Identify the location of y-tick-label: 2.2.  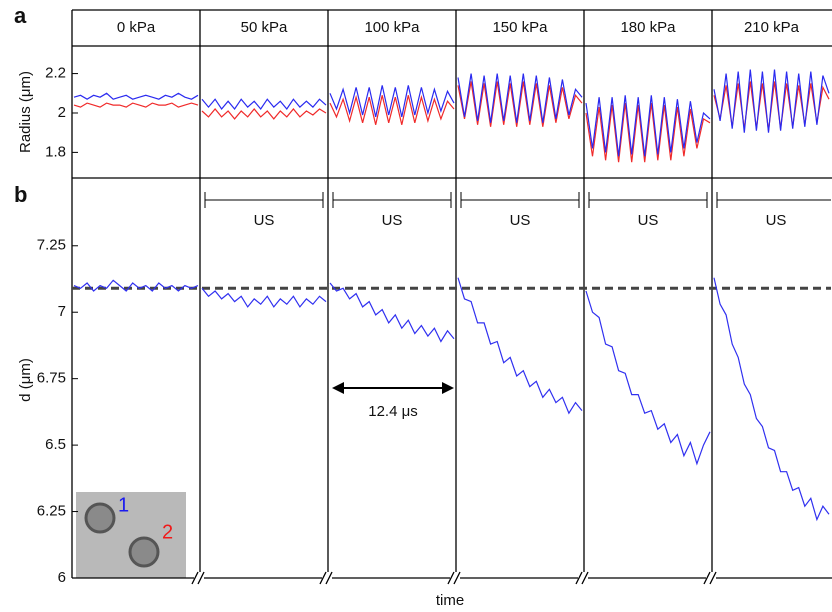
(55, 73).